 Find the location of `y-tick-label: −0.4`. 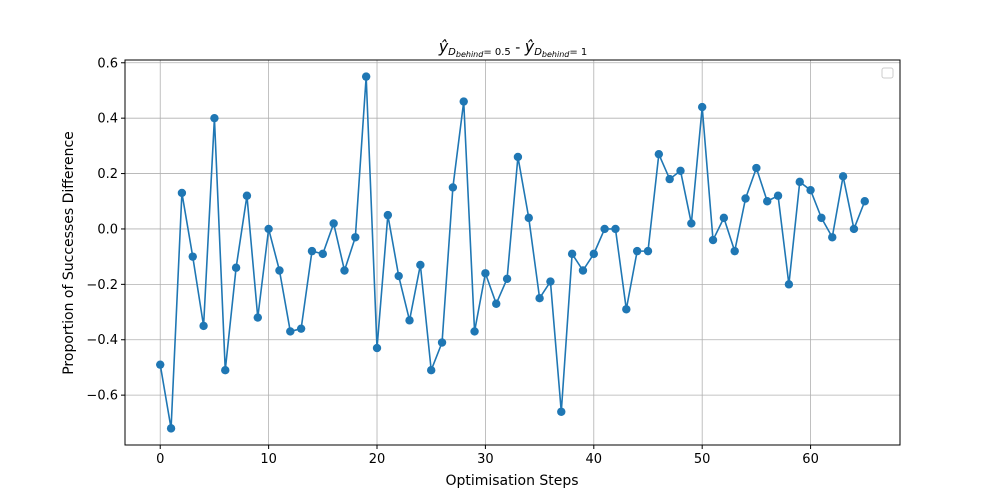

y-tick-label: −0.4 is located at coordinates (102, 340).